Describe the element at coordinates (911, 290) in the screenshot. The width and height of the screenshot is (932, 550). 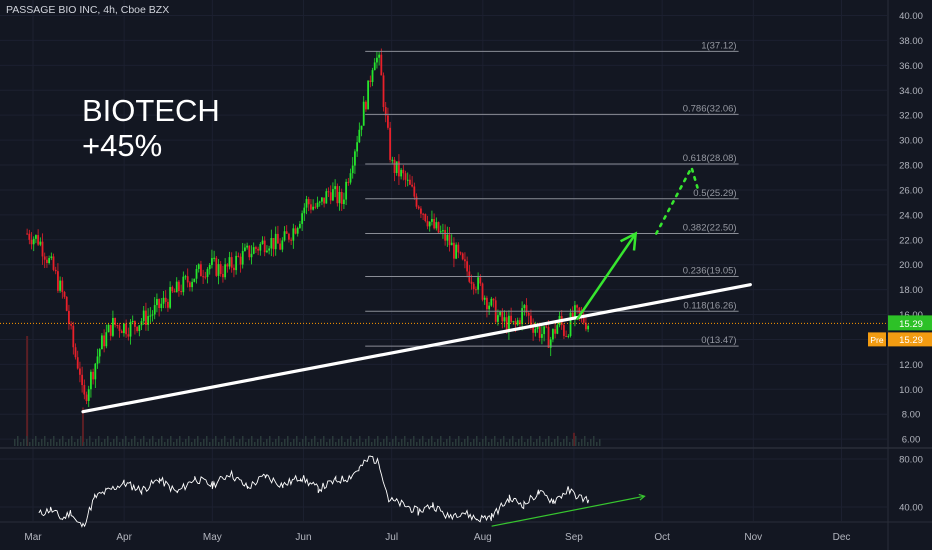
I see `price-tick-label: 18.00` at that location.